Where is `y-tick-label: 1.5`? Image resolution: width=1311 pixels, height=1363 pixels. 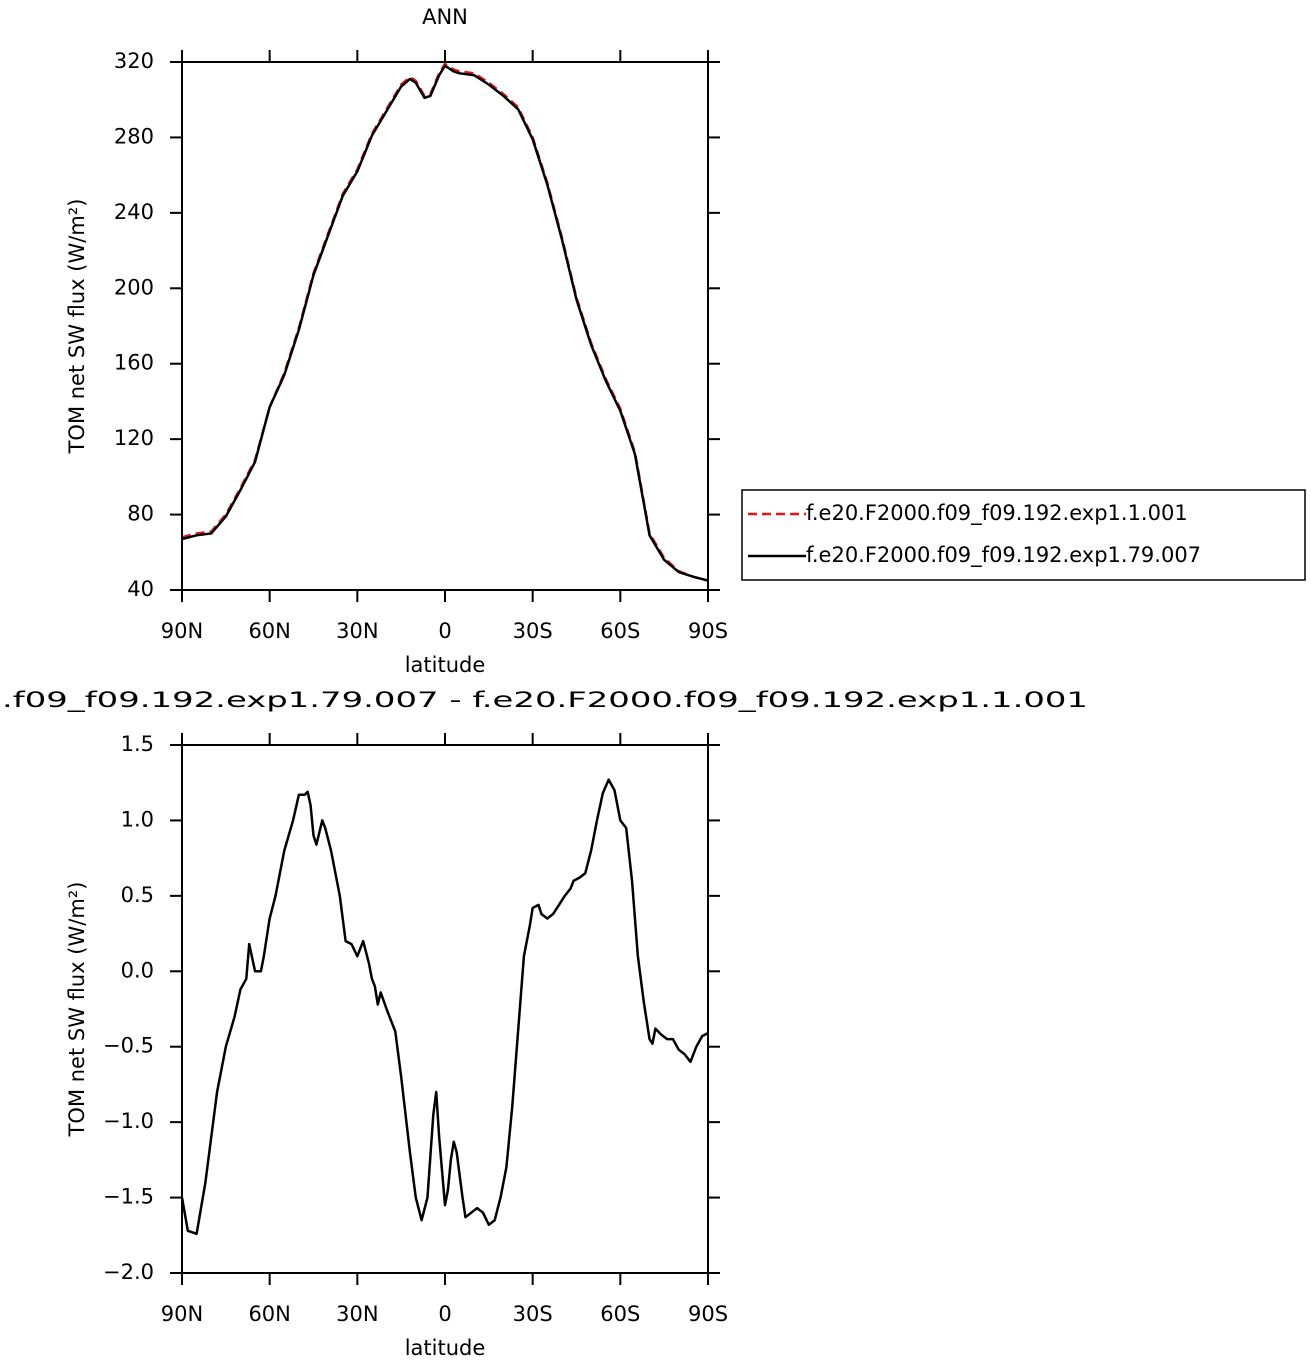
y-tick-label: 1.5 is located at coordinates (137, 744).